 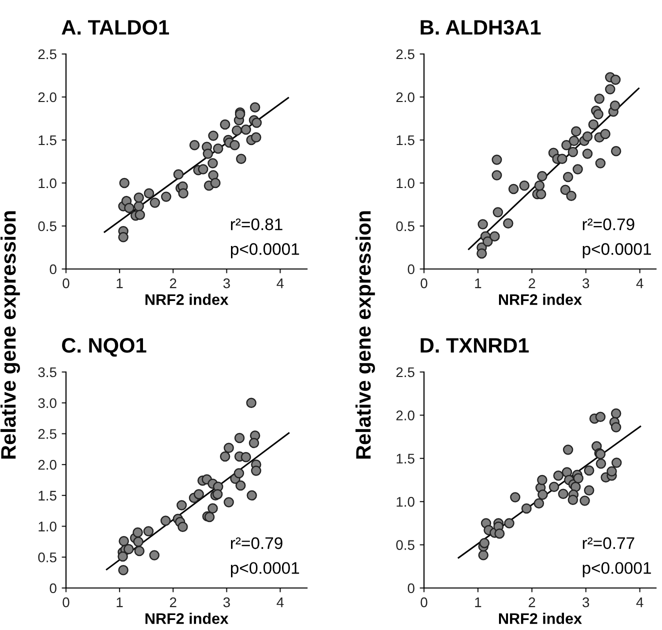 I want to click on annotation: p<0.0001, so click(x=265, y=570).